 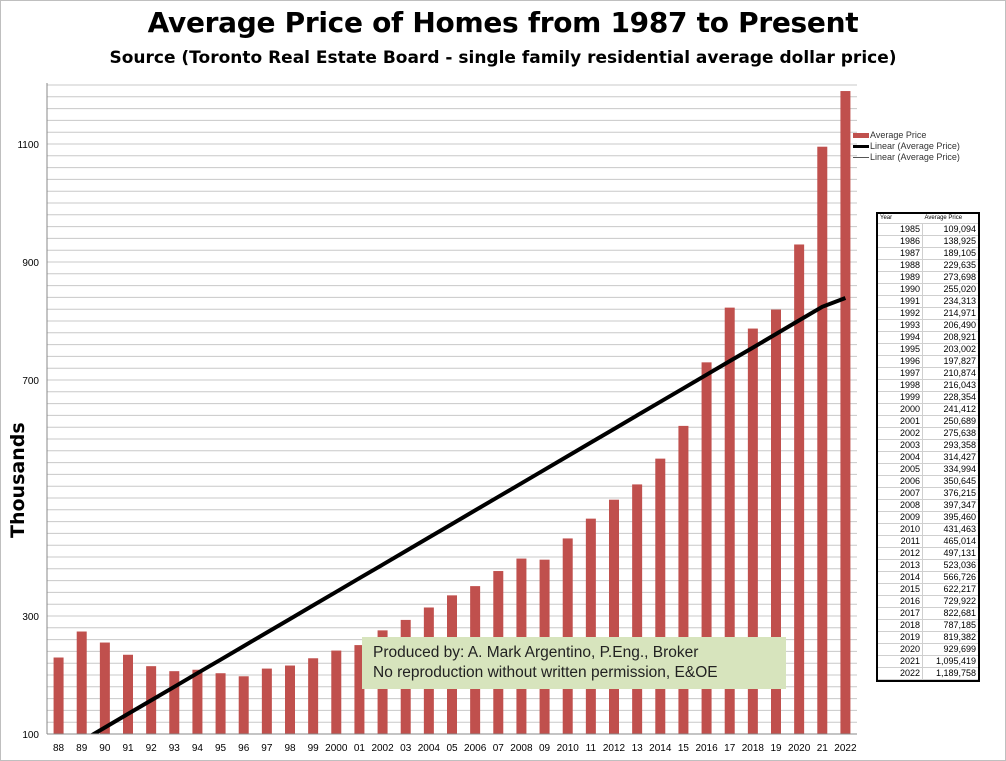 What do you see at coordinates (950, 673) in the screenshot?
I see `table-cell-price: 1,189,758` at bounding box center [950, 673].